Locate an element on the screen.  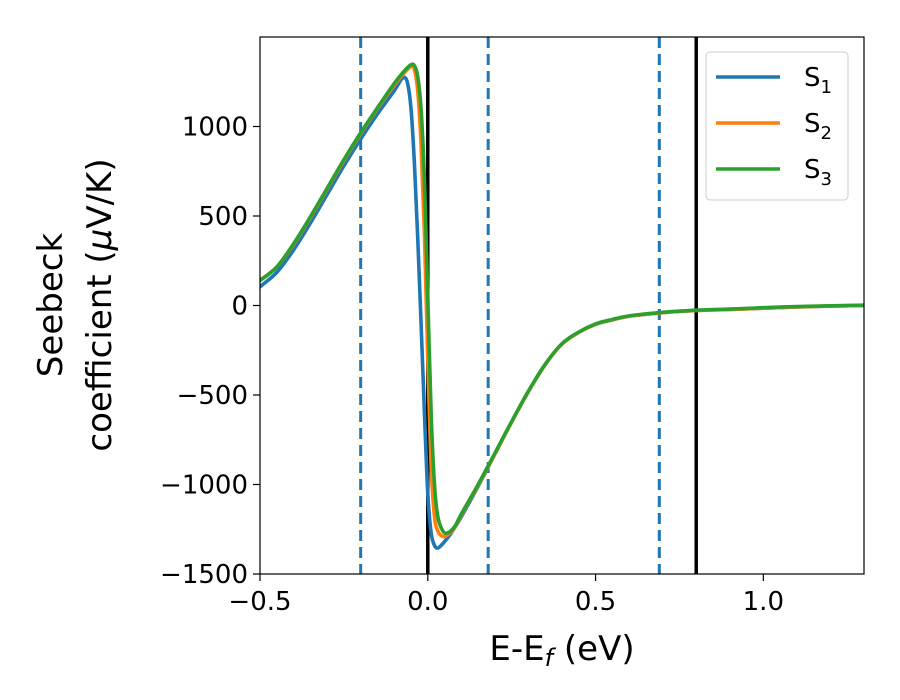
legend-label-s3: S3 is located at coordinates (818, 172).